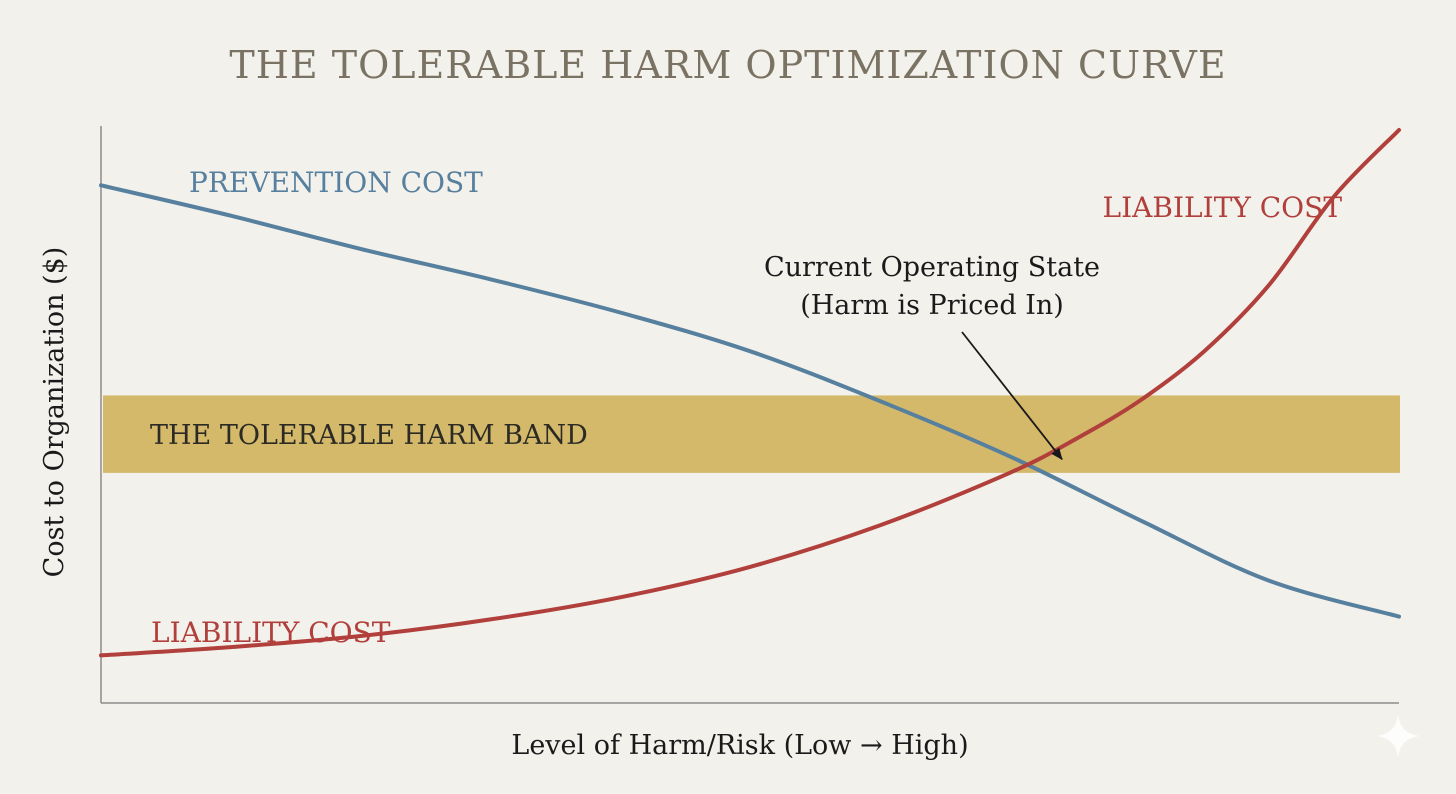 This screenshot has height=794, width=1456. Describe the element at coordinates (1223, 207) in the screenshot. I see `liability-cost-label-top: LIABILITY COST` at that location.